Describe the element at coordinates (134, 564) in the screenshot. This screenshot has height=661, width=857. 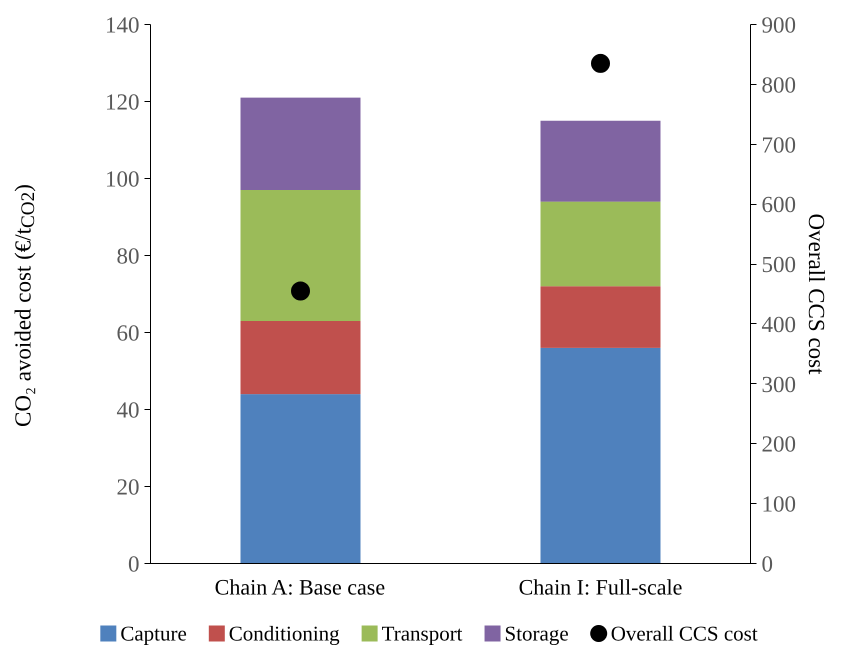
I see `y-tick-label: 0` at that location.